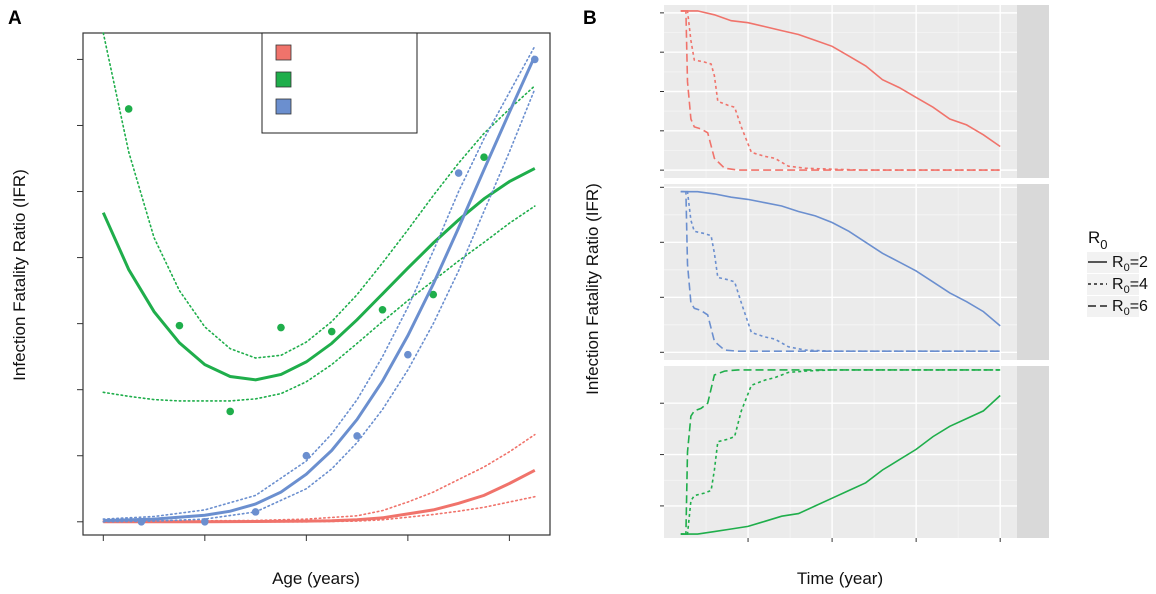 This screenshot has height=594, width=1156. I want to click on cov-2-lower-bound-line, so click(319, 509).